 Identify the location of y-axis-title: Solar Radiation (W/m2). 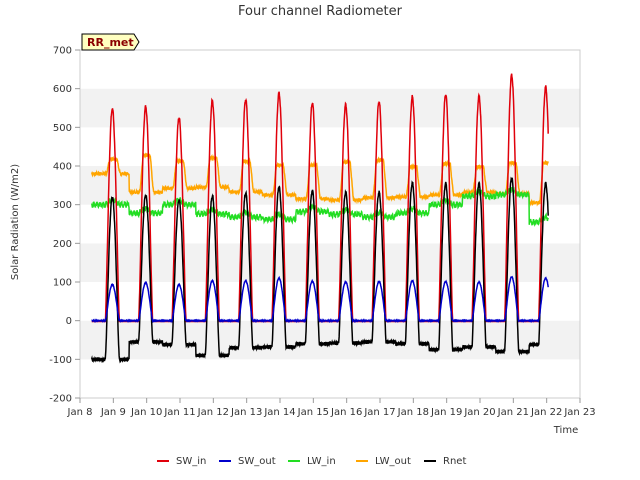
(15, 222).